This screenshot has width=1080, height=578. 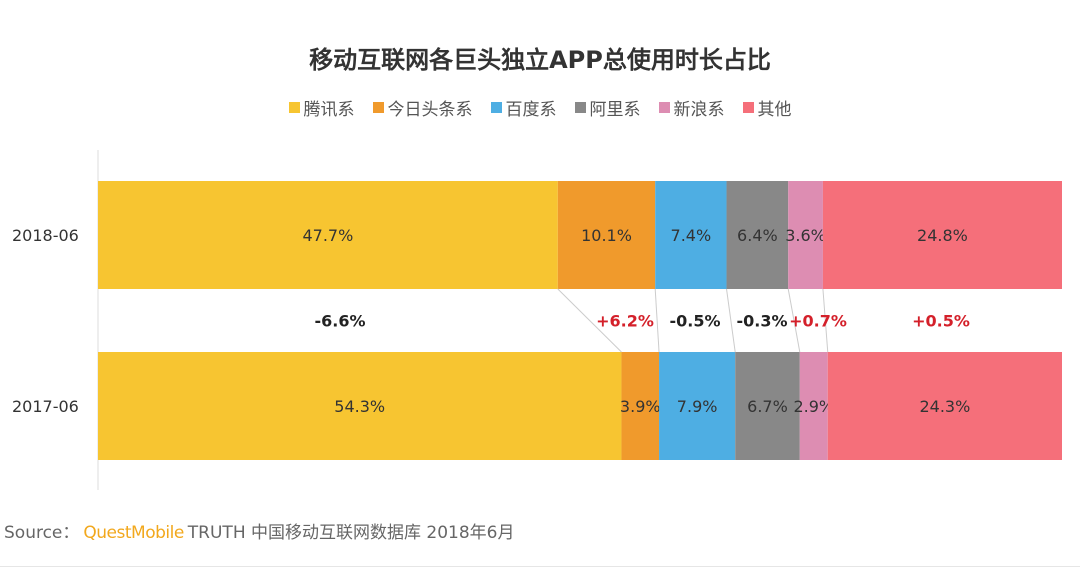 I want to click on data-label: 7.9%, so click(x=697, y=406).